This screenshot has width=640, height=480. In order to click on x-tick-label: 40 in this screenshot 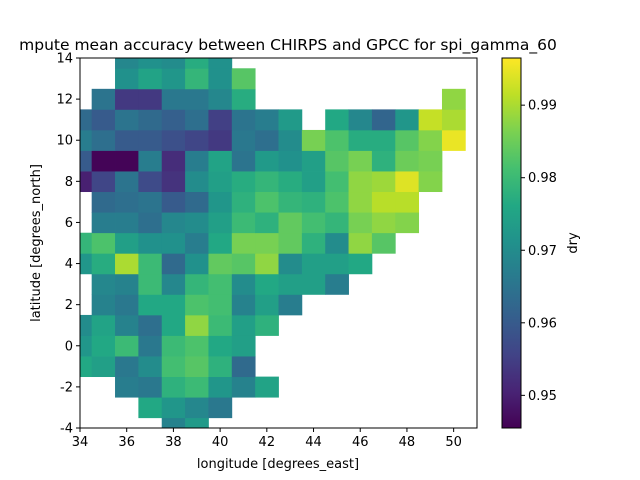, I will do `click(220, 442)`.